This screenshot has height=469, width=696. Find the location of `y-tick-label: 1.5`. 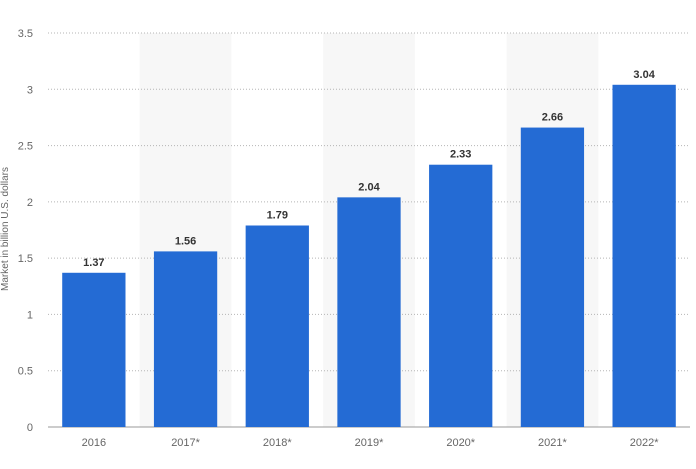

y-tick-label: 1.5 is located at coordinates (25, 259).